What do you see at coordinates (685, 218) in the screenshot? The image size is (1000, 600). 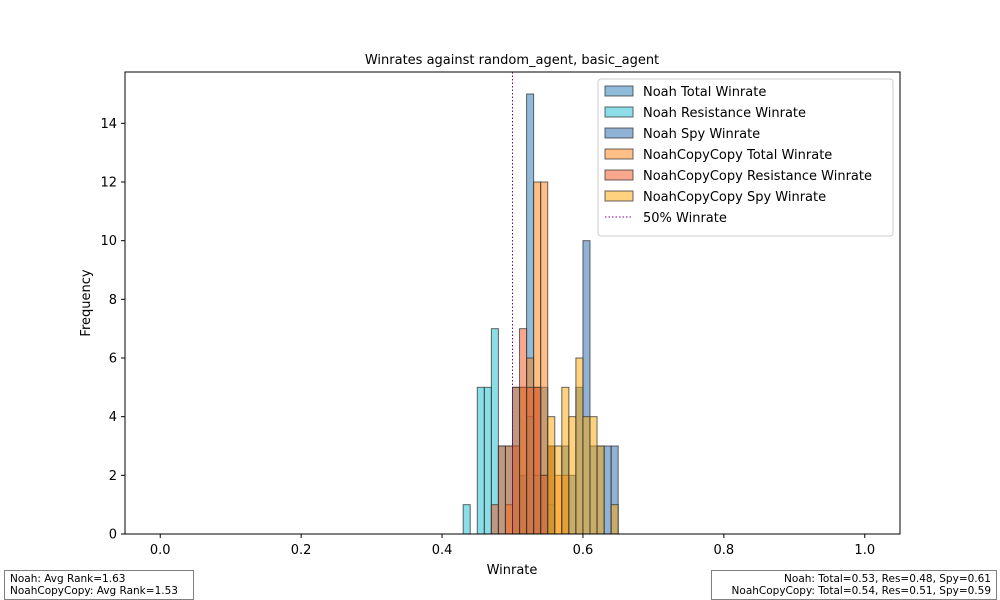 I see `legend-label-reference-line: 50% Winrate` at bounding box center [685, 218].